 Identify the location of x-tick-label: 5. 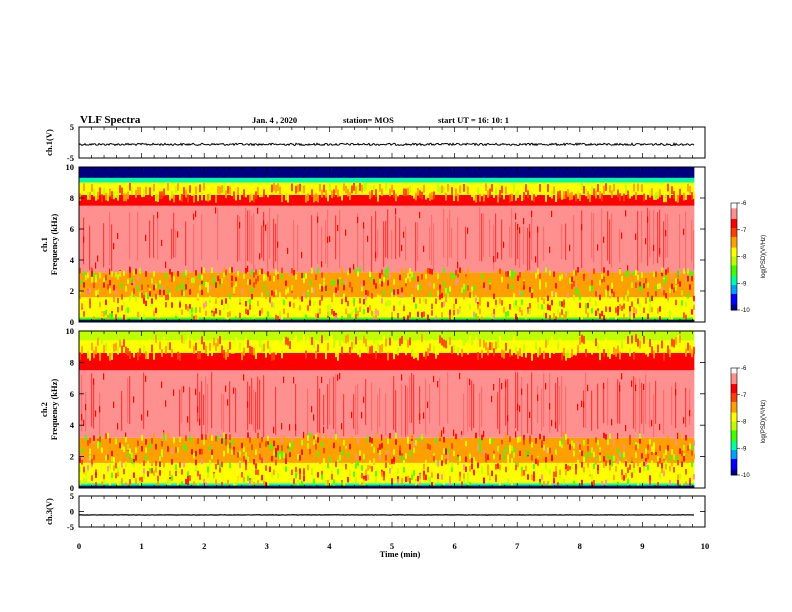
(392, 546).